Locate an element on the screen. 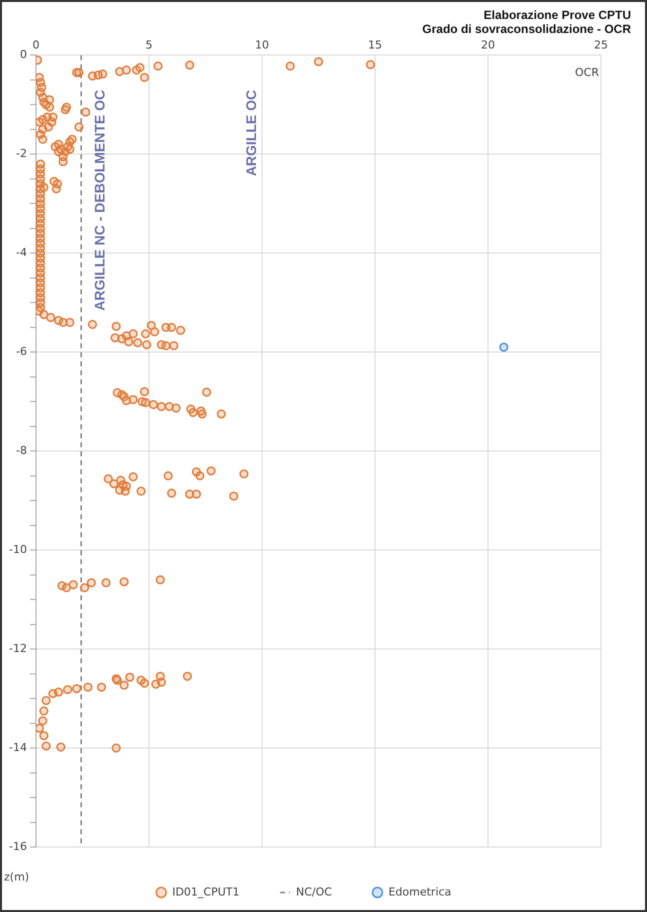 The height and width of the screenshot is (912, 647). y-tick-label: -6 is located at coordinates (21, 351).